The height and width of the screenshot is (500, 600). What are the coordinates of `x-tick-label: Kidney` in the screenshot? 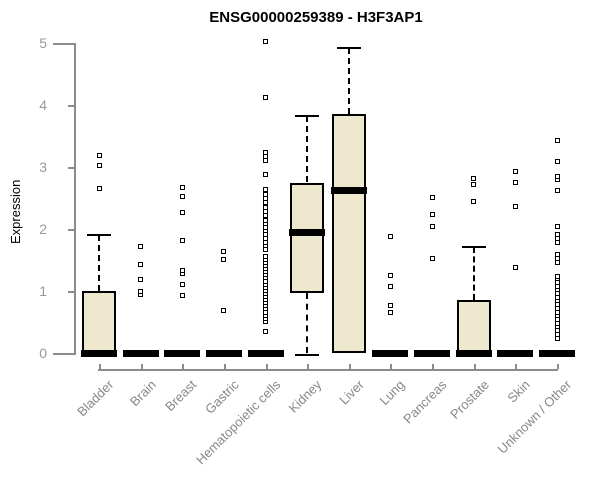 It's located at (305, 396).